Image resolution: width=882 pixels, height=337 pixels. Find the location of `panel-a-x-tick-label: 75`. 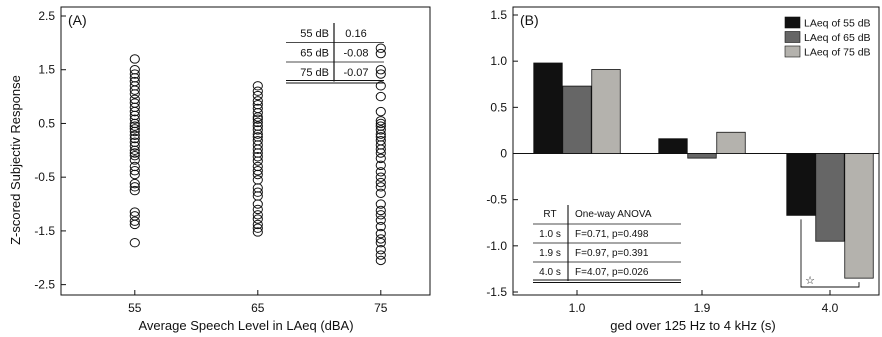

panel-a-x-tick-label: 75 is located at coordinates (381, 308).